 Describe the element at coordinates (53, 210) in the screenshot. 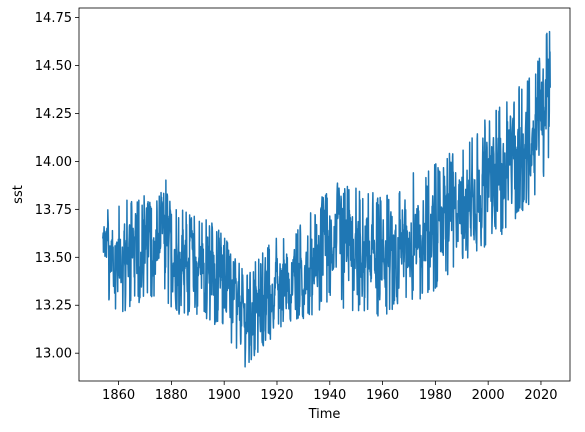

I see `y-tick-label: 13.75` at that location.